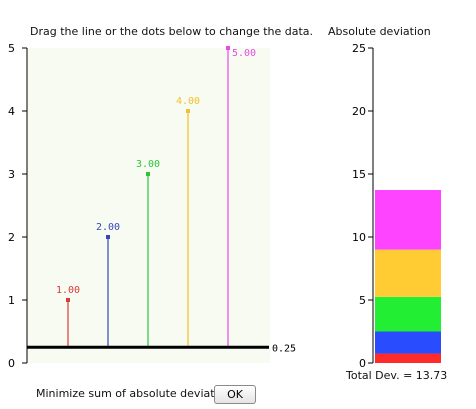 This screenshot has height=409, width=476. I want to click on point-value-label: 2.00, so click(108, 227).